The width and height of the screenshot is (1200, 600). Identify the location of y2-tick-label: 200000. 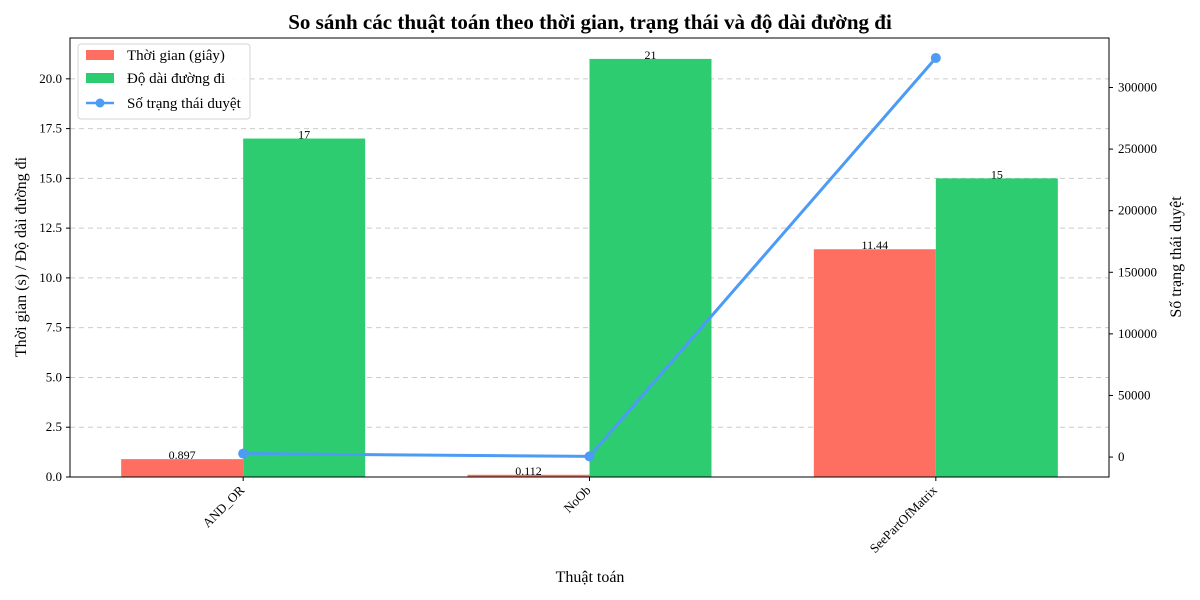
(1137, 210).